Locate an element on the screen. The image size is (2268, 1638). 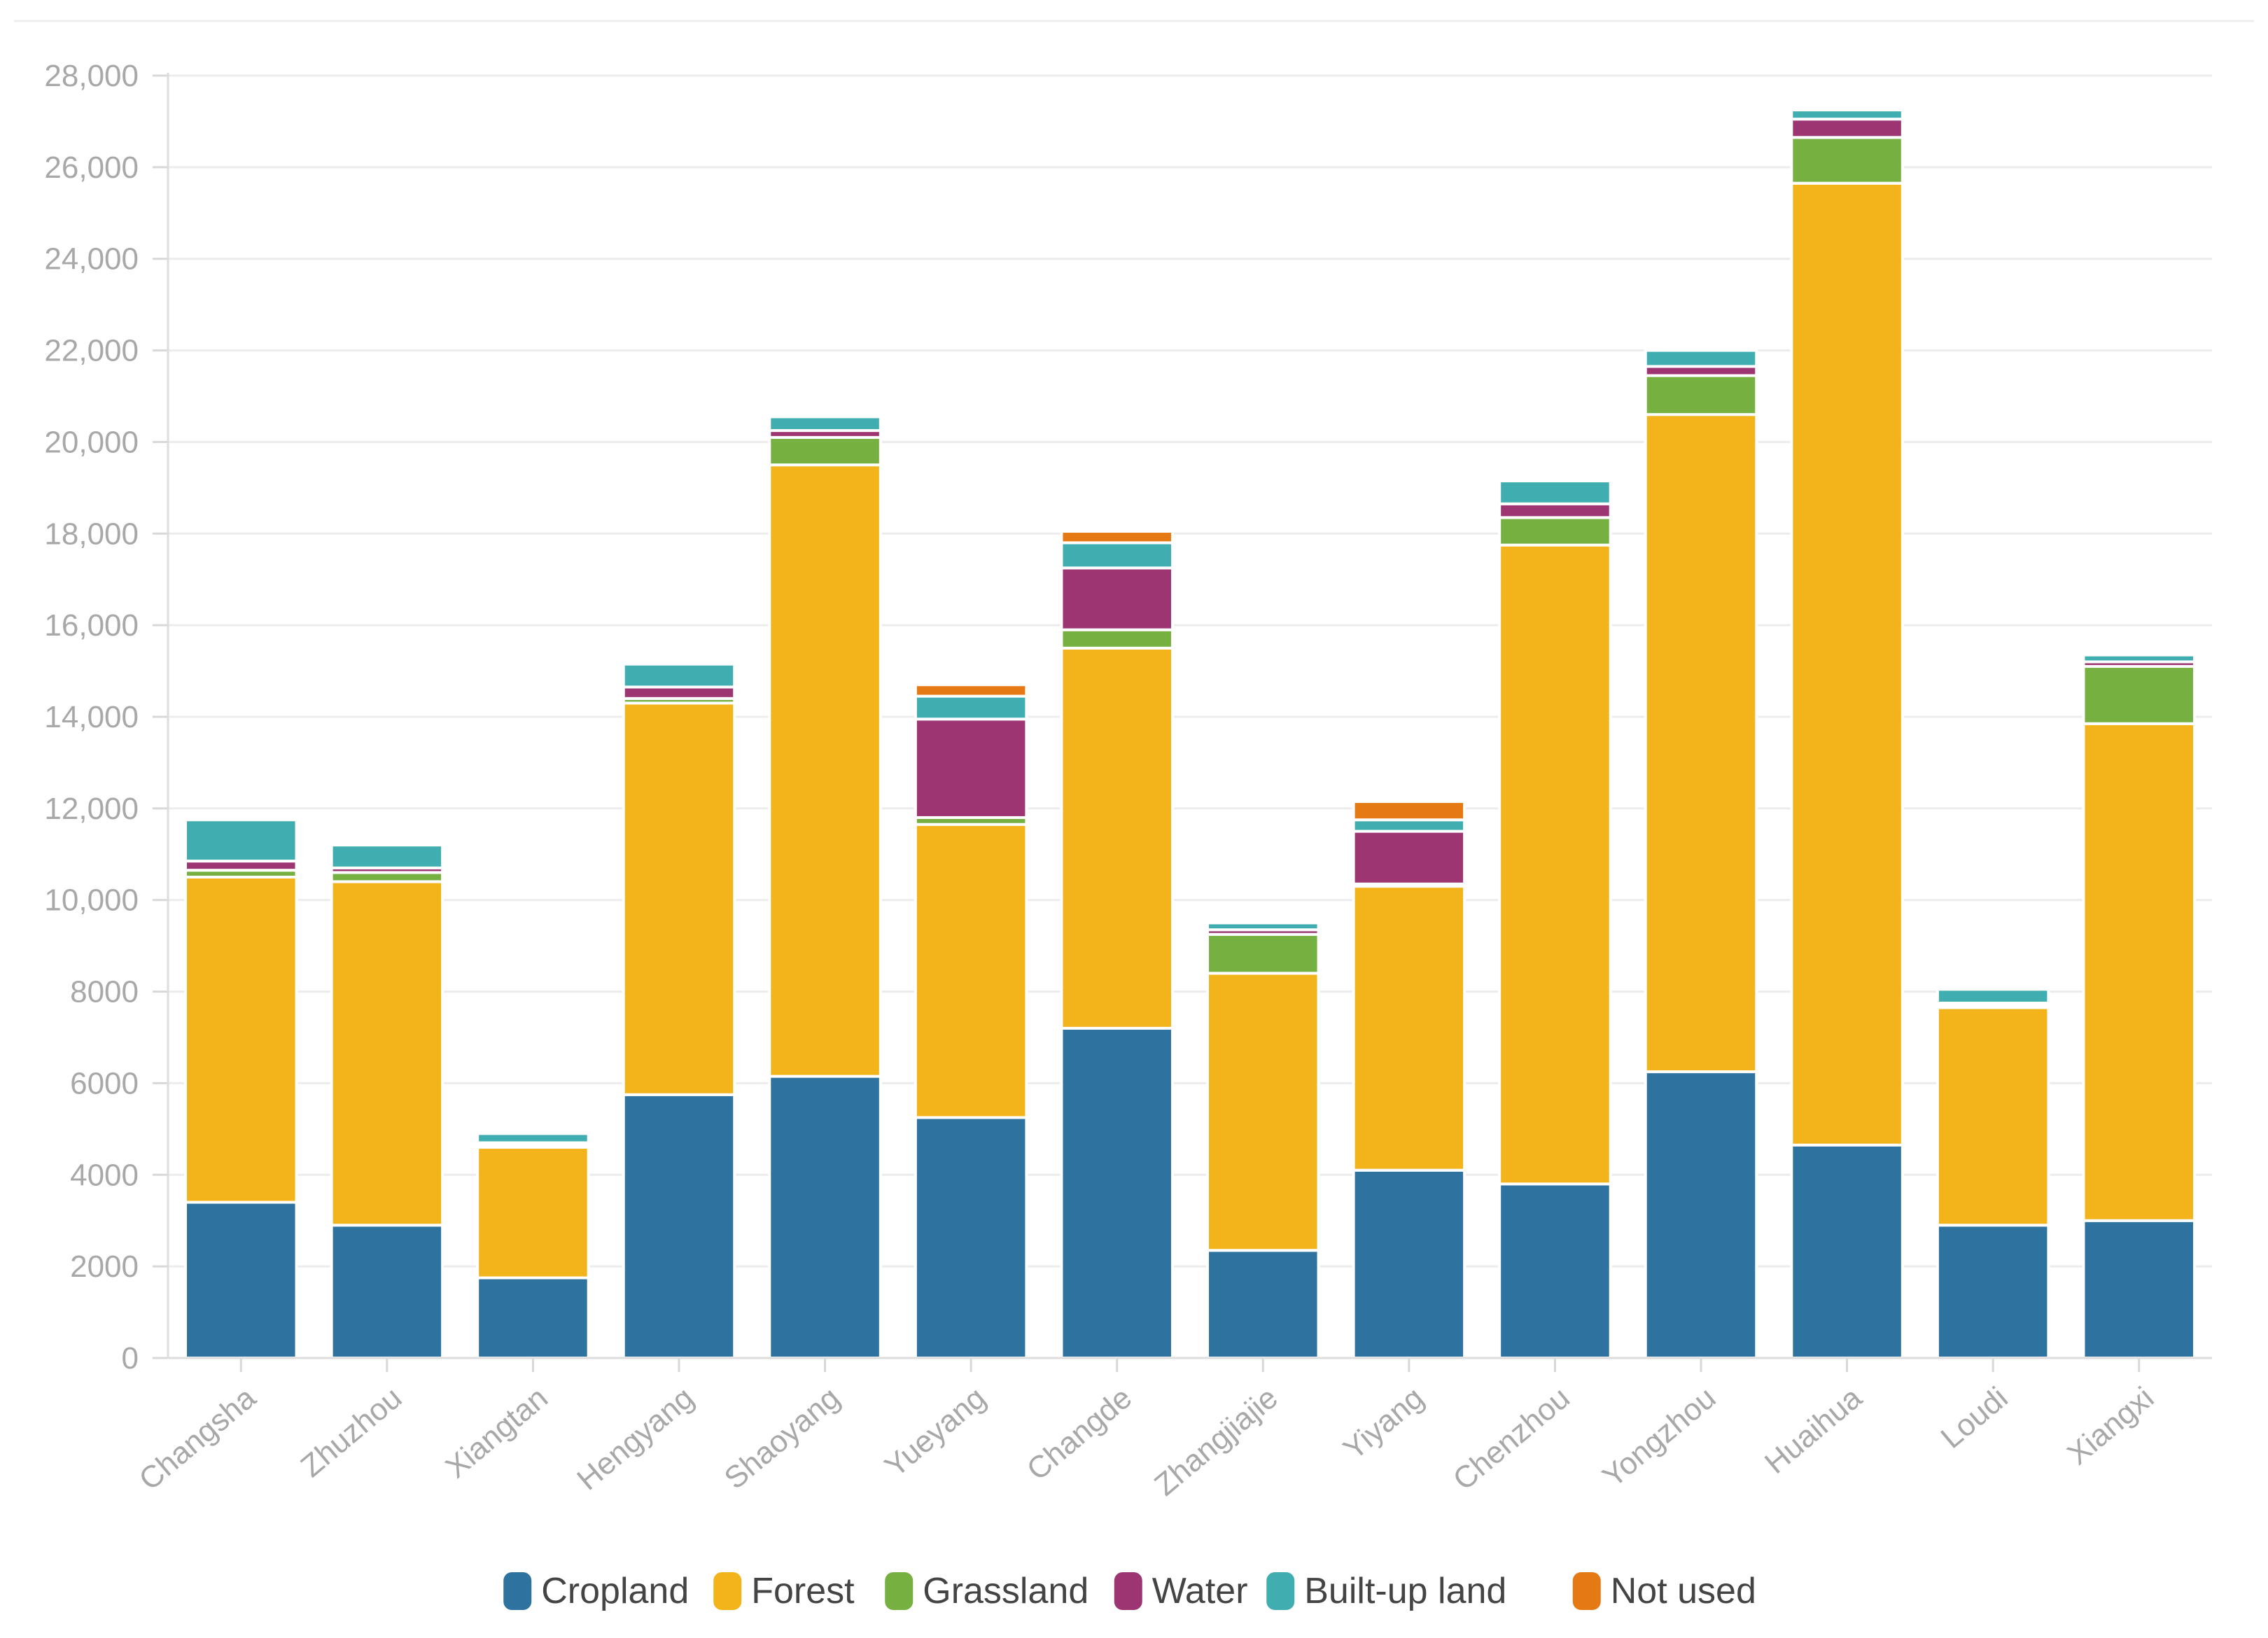
bar-shaoyang-grassland is located at coordinates (825, 451).